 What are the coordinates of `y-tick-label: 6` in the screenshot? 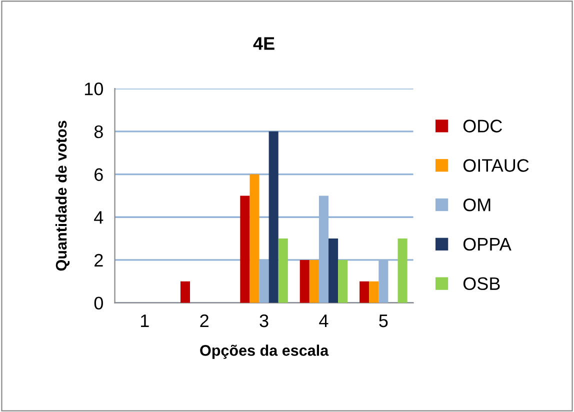 It's located at (98, 174).